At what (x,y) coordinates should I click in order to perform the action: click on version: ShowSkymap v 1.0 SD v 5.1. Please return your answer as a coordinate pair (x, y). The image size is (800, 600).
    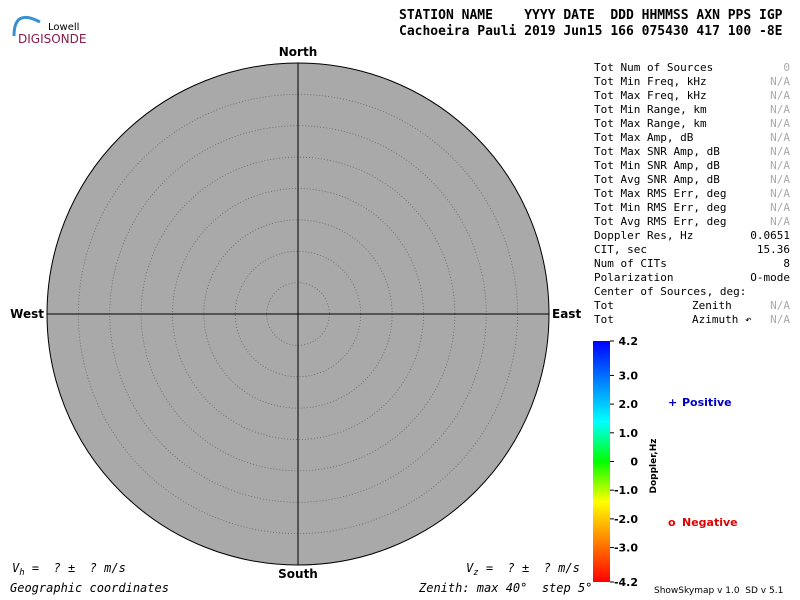
    Looking at the image, I should click on (718, 591).